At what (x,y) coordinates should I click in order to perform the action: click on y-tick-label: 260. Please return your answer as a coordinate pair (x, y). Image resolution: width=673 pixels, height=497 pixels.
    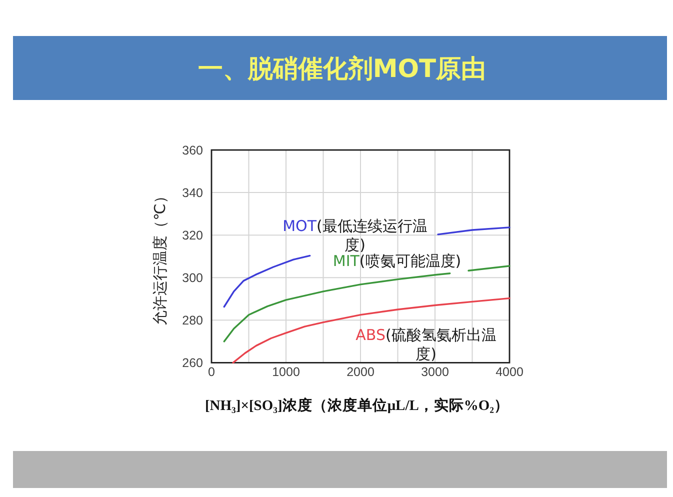
    Looking at the image, I should click on (193, 363).